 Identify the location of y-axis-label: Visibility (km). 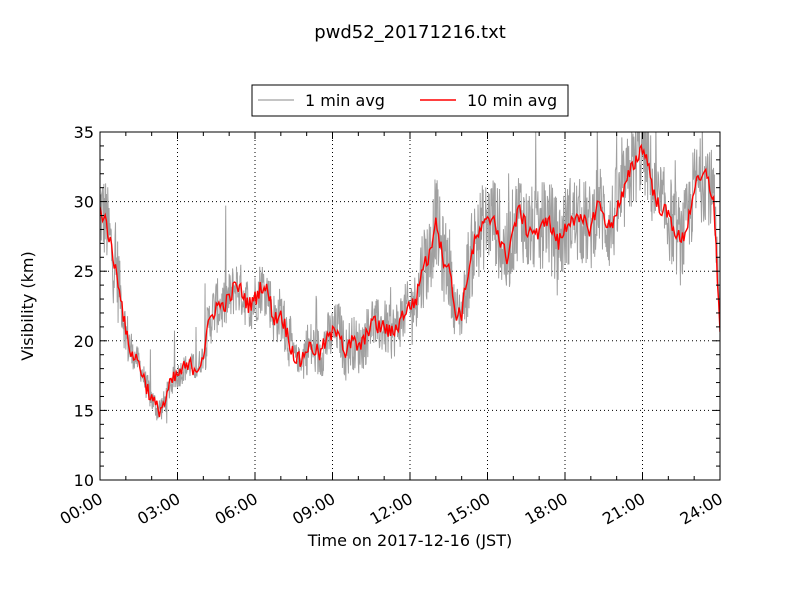
(27, 305).